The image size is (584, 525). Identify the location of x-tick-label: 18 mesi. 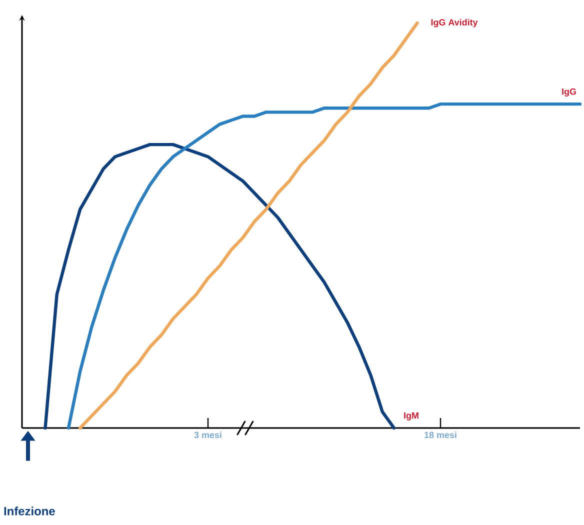
(440, 435).